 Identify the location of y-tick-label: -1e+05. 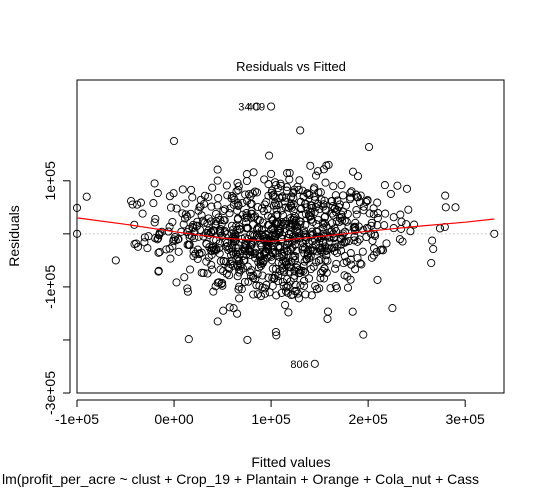
(50, 287).